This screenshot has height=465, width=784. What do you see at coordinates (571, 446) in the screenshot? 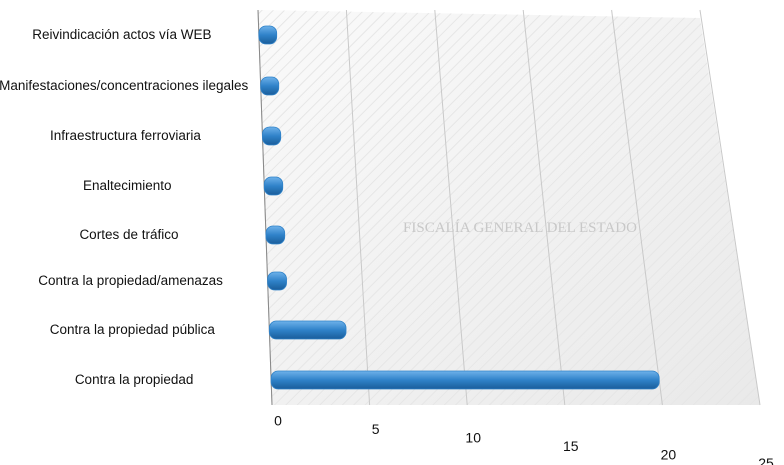
I see `x-tick-label: 15` at bounding box center [571, 446].